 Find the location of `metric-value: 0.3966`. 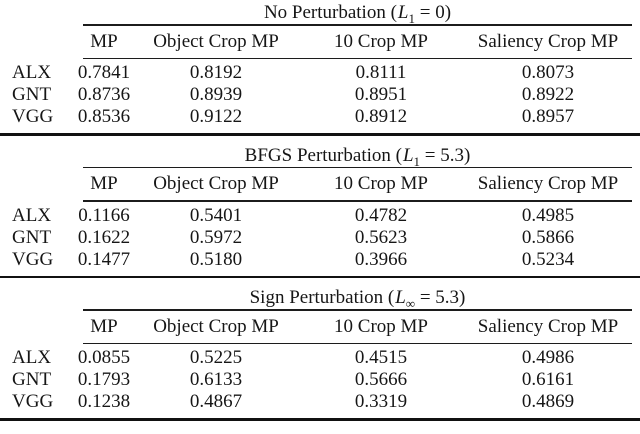

metric-value: 0.3966 is located at coordinates (381, 259).